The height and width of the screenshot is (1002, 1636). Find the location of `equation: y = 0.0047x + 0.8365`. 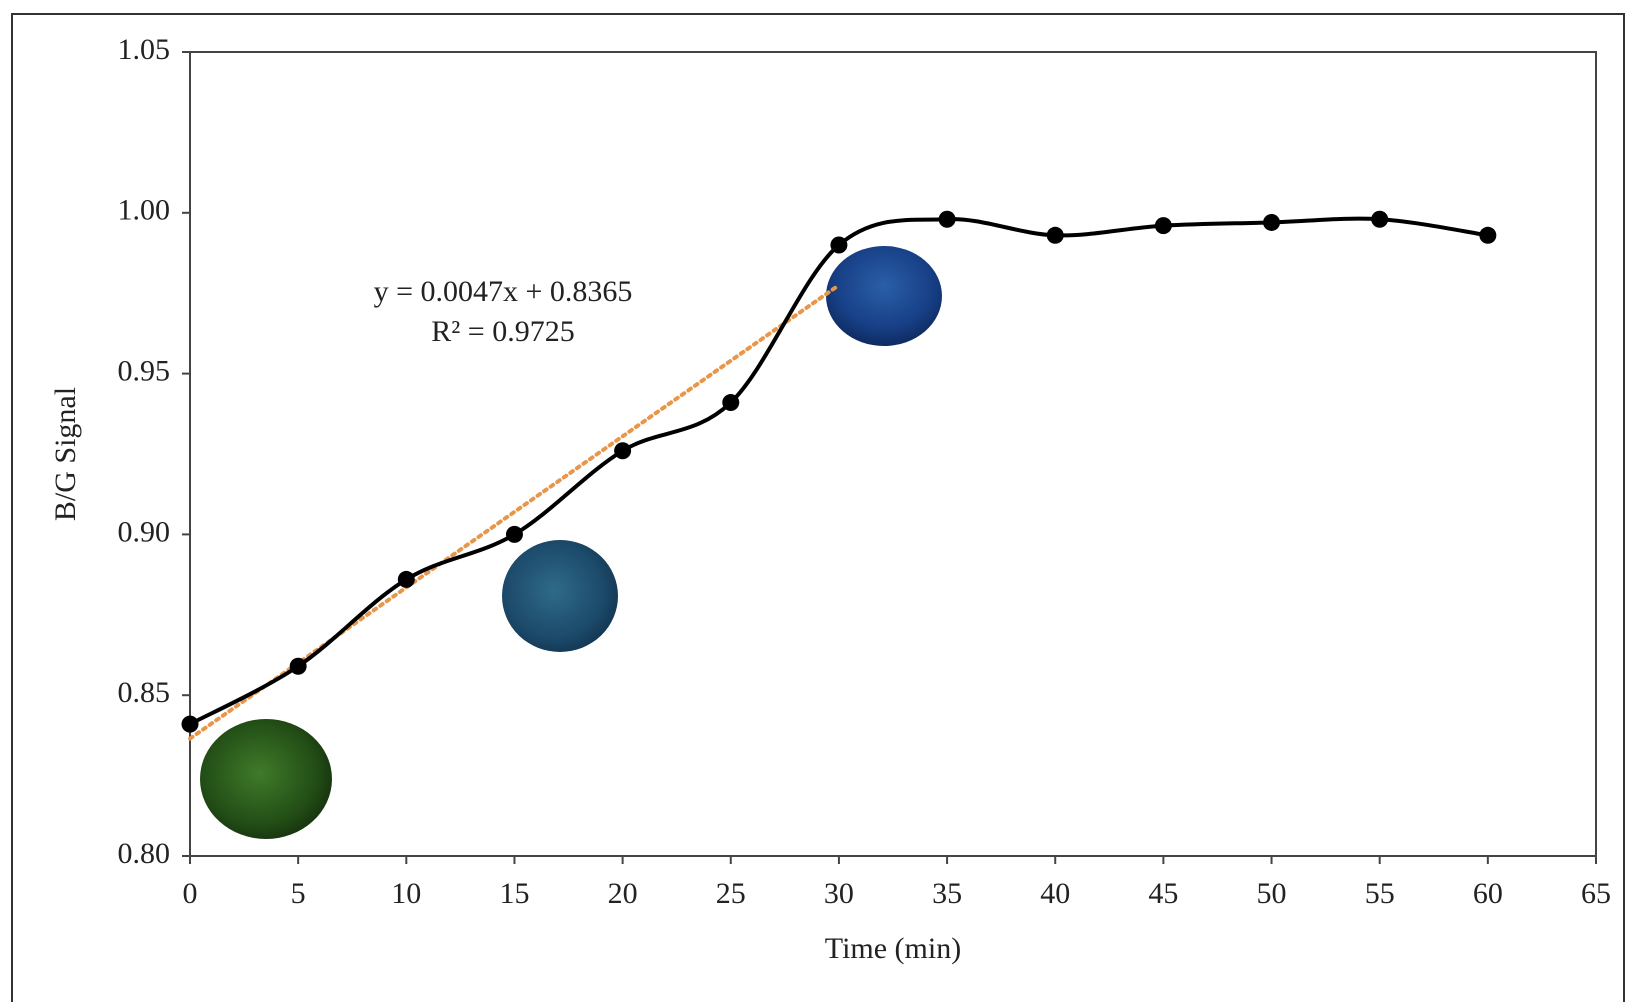

equation: y = 0.0047x + 0.8365 is located at coordinates (503, 291).